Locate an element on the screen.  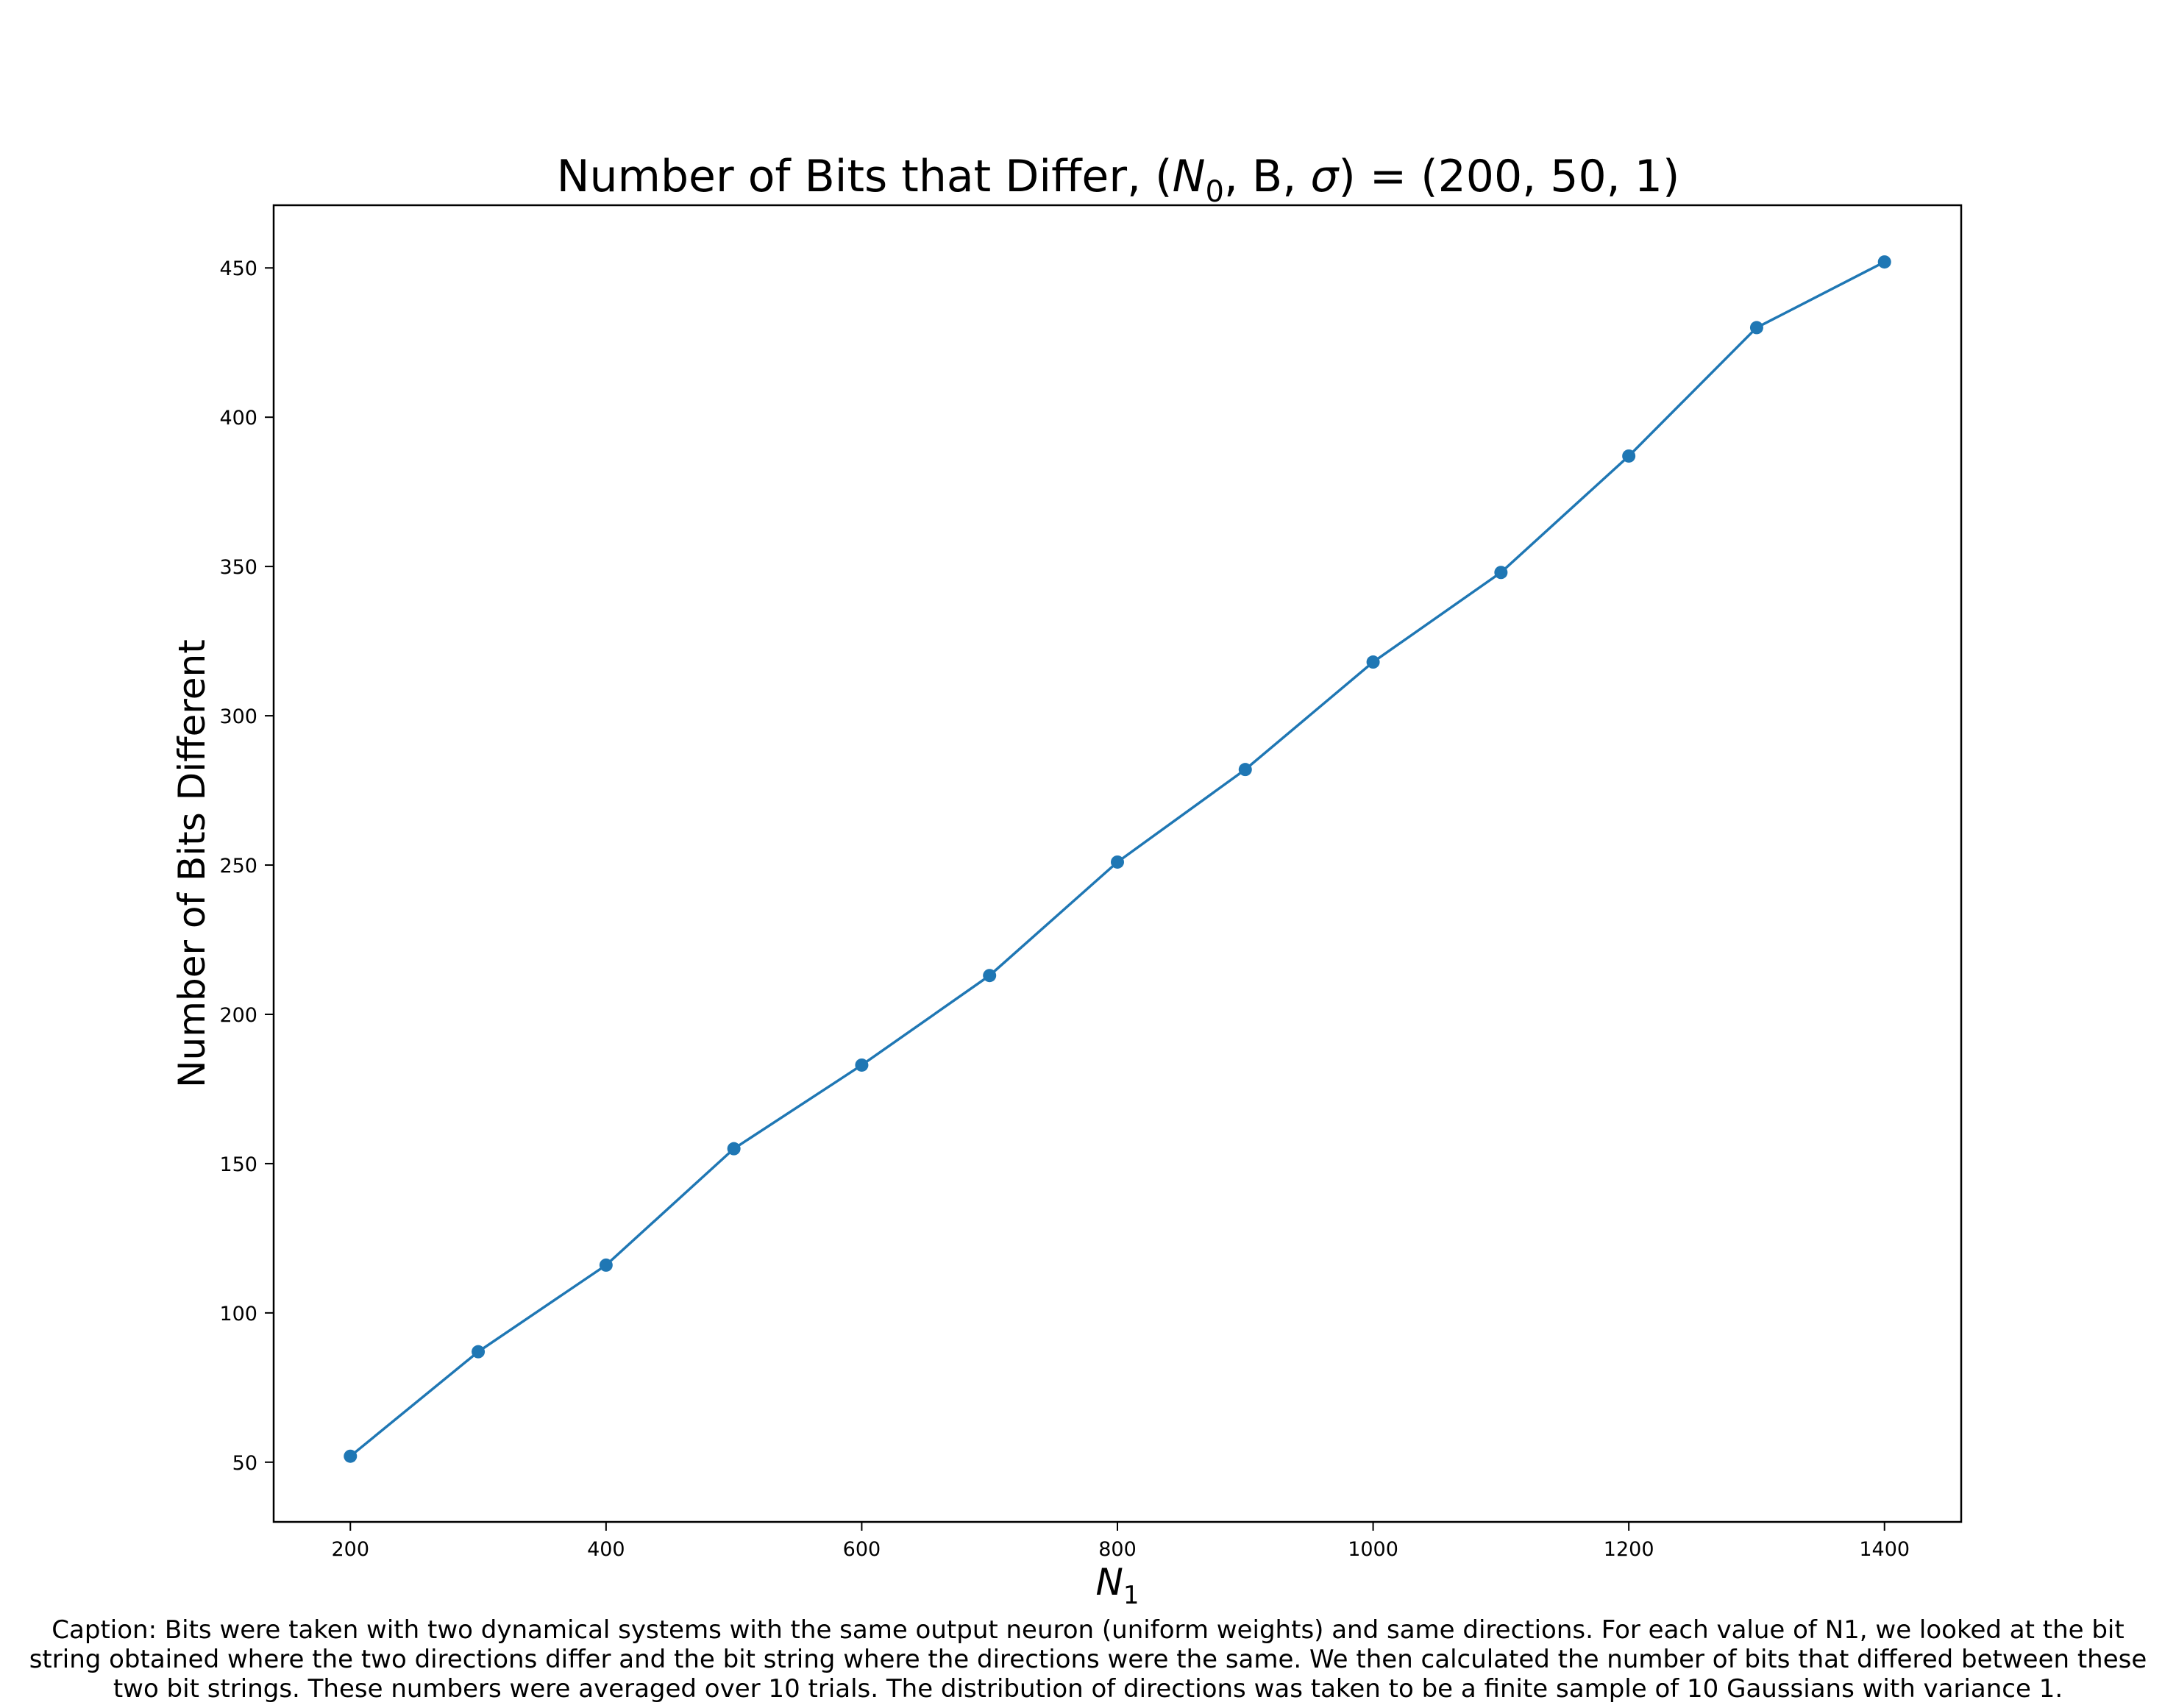
y-tick-label: 350 is located at coordinates (238, 568).